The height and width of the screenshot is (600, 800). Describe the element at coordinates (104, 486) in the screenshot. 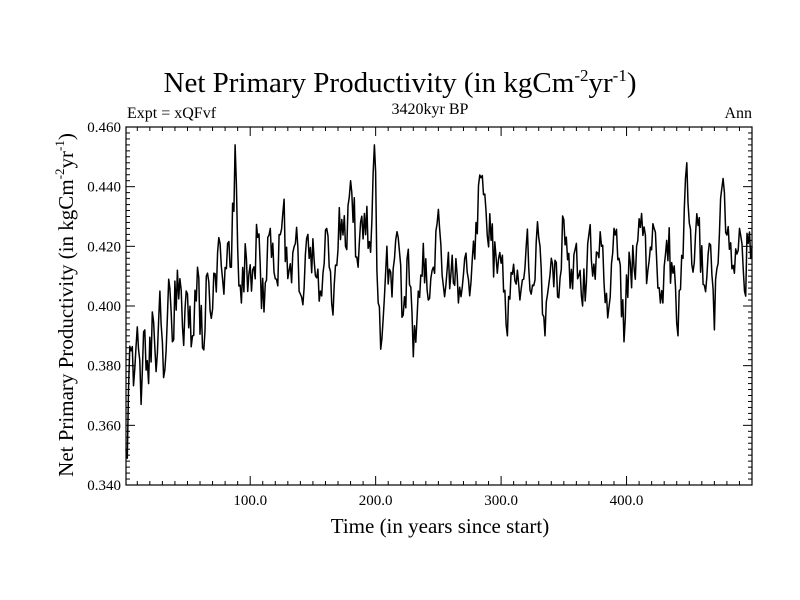

I see `y-tick-label: 0.340` at that location.